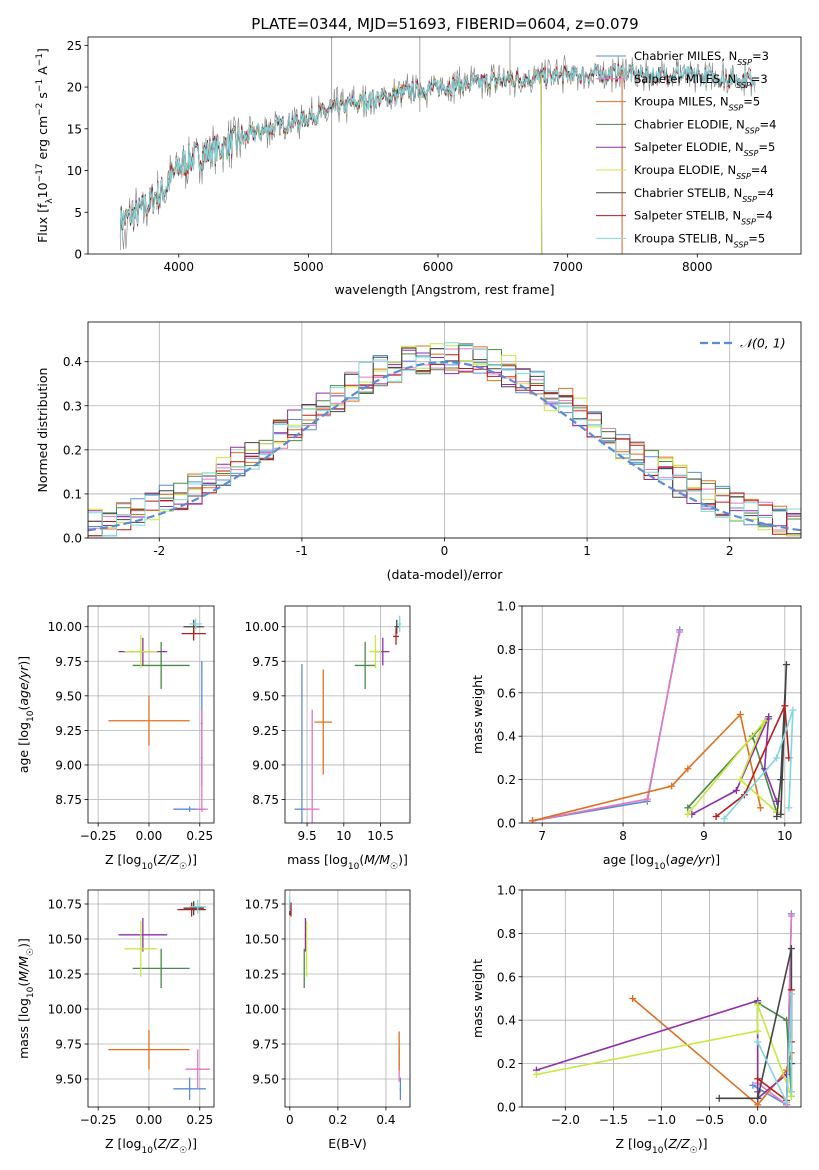 The width and height of the screenshot is (819, 1170). What do you see at coordinates (151, 862) in the screenshot?
I see `x-axis-label: Z [log10(Z/Z☉)]` at bounding box center [151, 862].